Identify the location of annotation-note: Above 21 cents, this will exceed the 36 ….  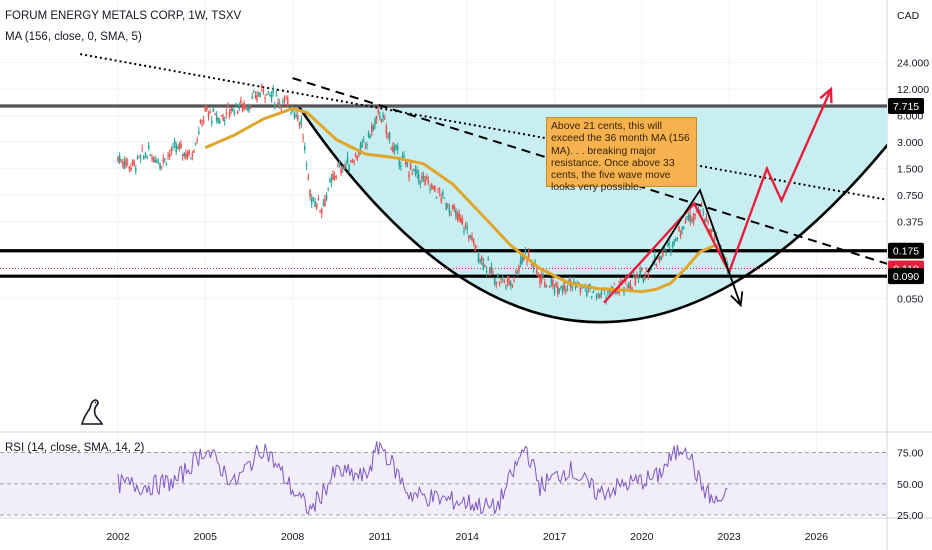
(621, 155).